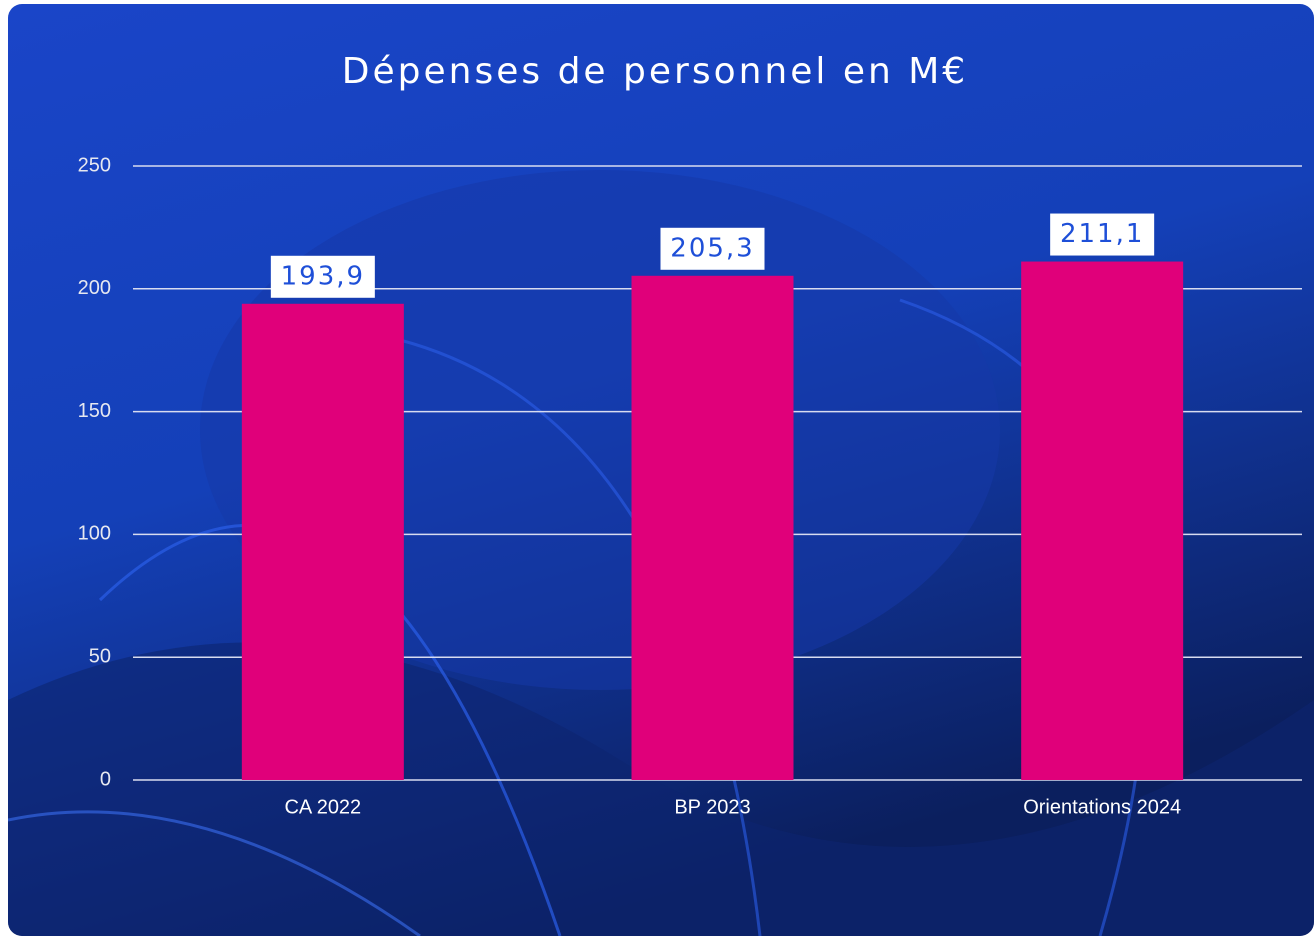  Describe the element at coordinates (655, 71) in the screenshot. I see `chart-title: Dépenses de personnel en M€` at that location.